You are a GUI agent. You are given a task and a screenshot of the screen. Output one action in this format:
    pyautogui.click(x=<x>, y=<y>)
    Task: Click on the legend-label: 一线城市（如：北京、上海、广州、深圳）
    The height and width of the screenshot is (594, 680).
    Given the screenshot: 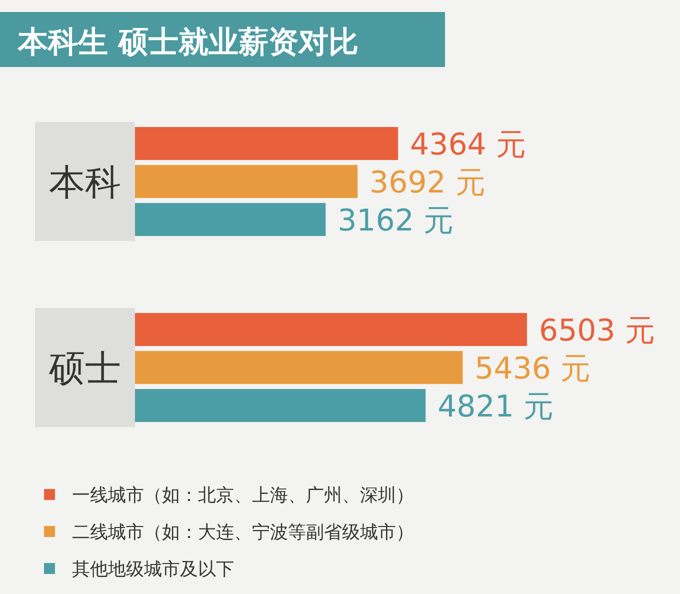 What is the action you would take?
    pyautogui.click(x=243, y=495)
    